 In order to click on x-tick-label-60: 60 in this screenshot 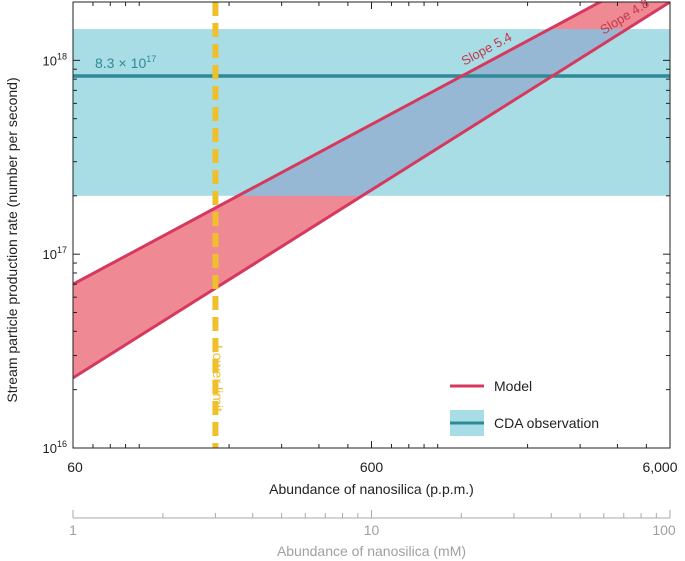, I will do `click(75, 467)`.